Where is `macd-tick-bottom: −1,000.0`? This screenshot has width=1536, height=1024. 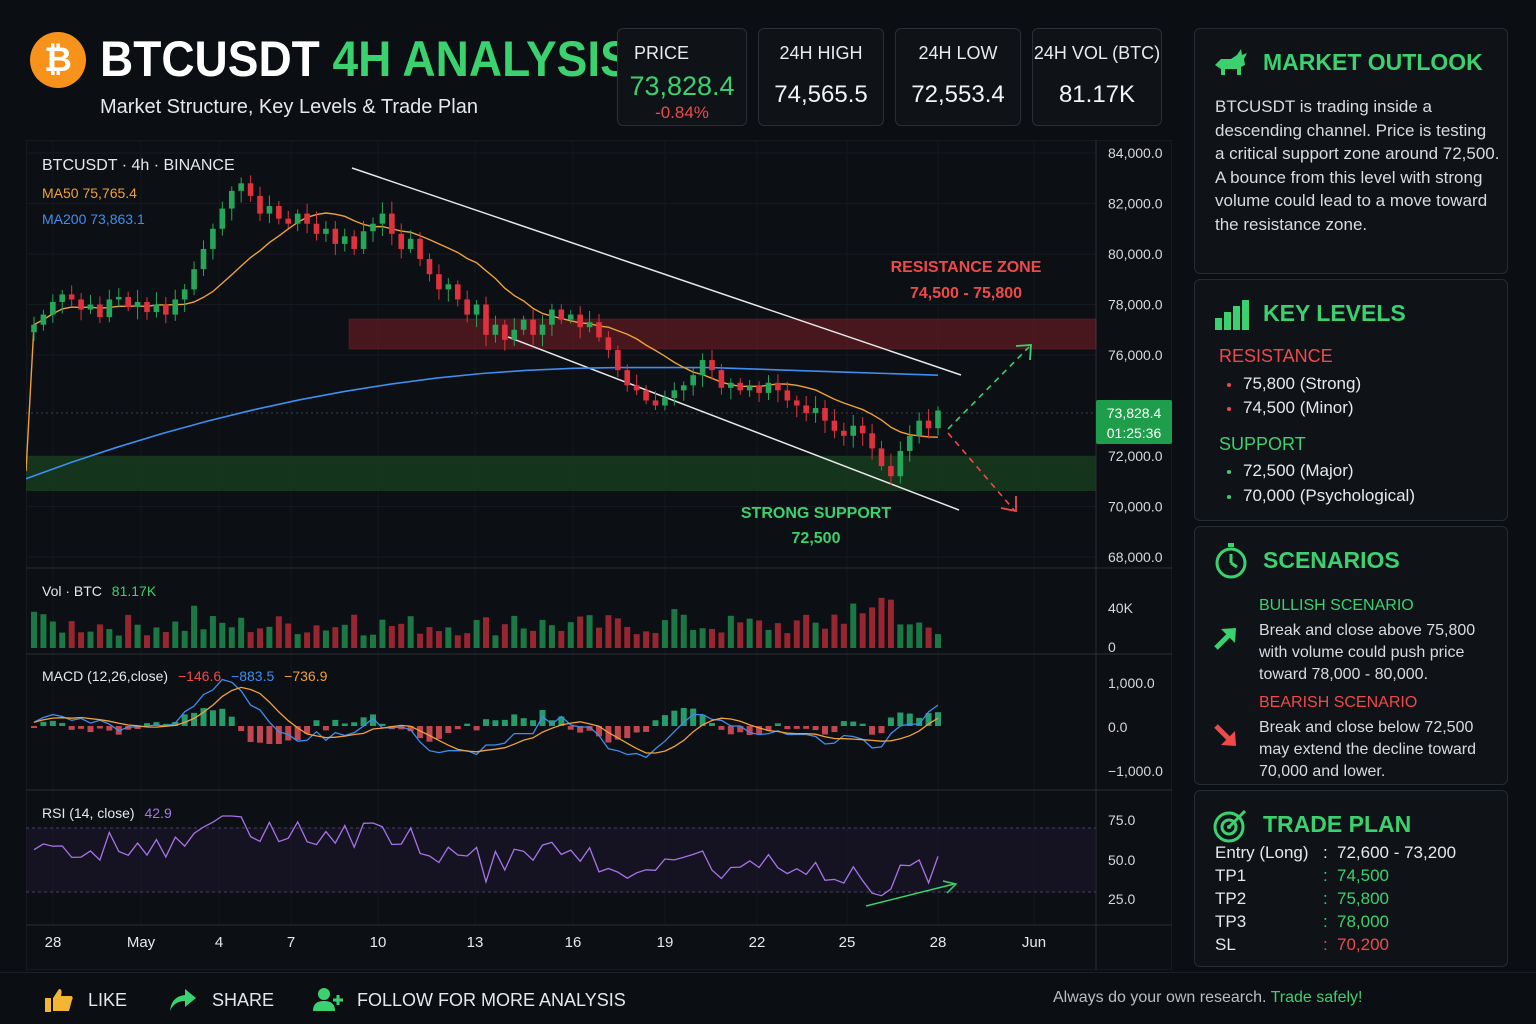 macd-tick-bottom: −1,000.0 is located at coordinates (1135, 771).